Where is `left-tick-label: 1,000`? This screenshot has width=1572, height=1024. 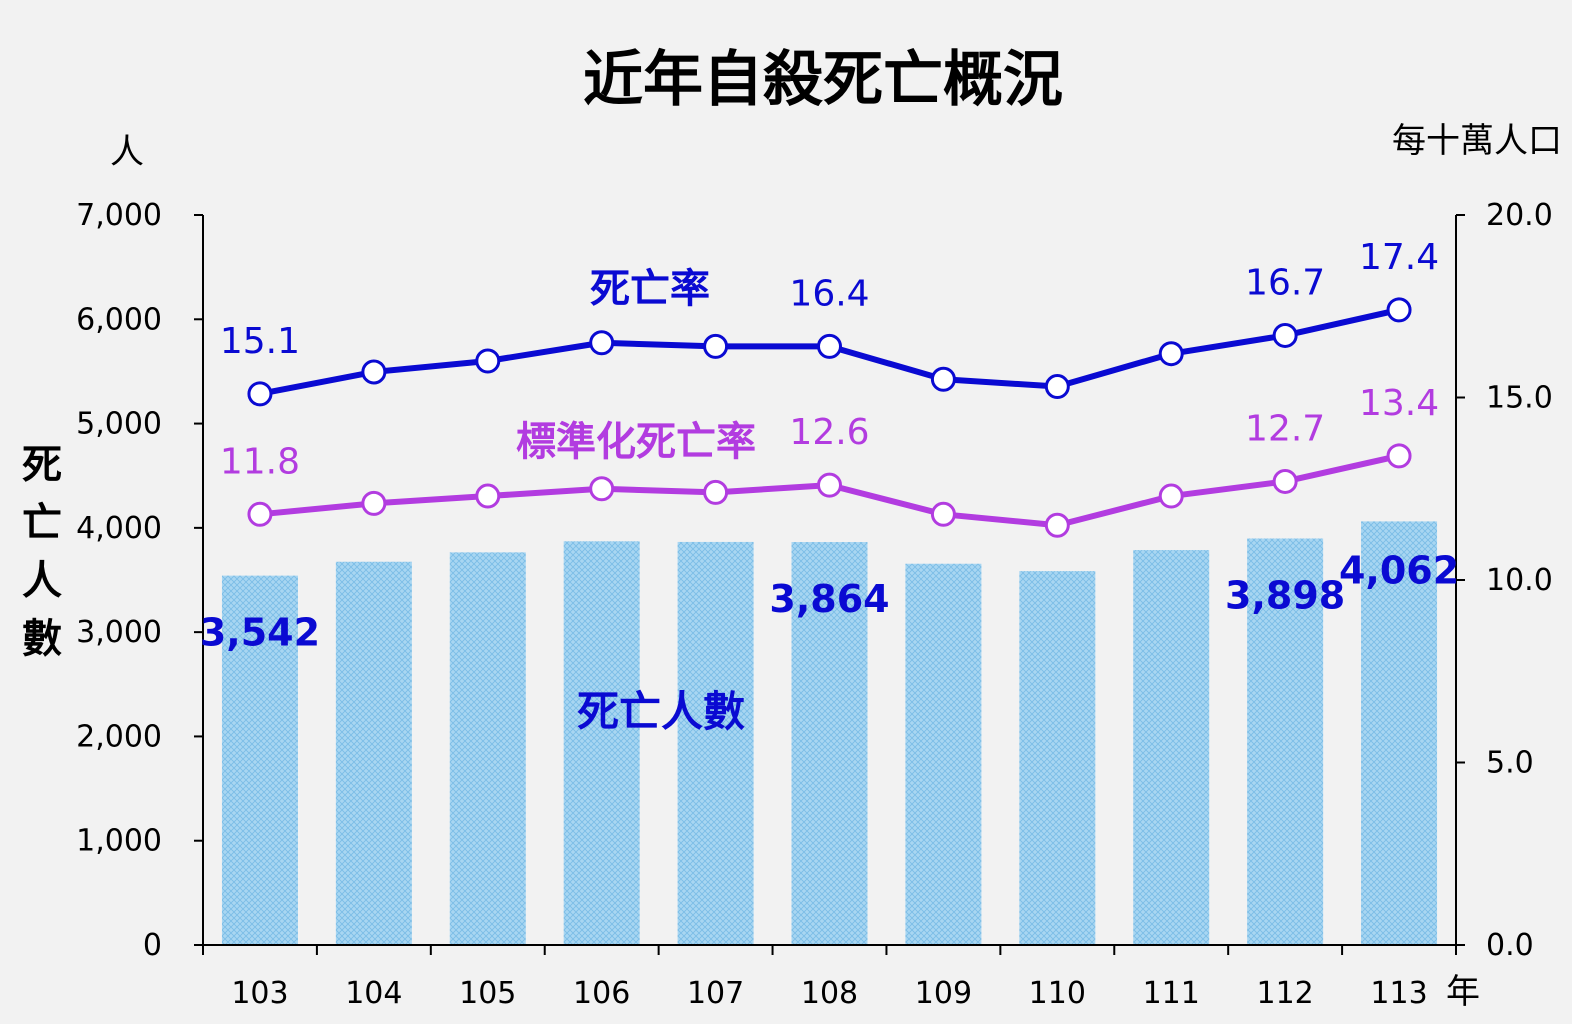 left-tick-label: 1,000 is located at coordinates (119, 841).